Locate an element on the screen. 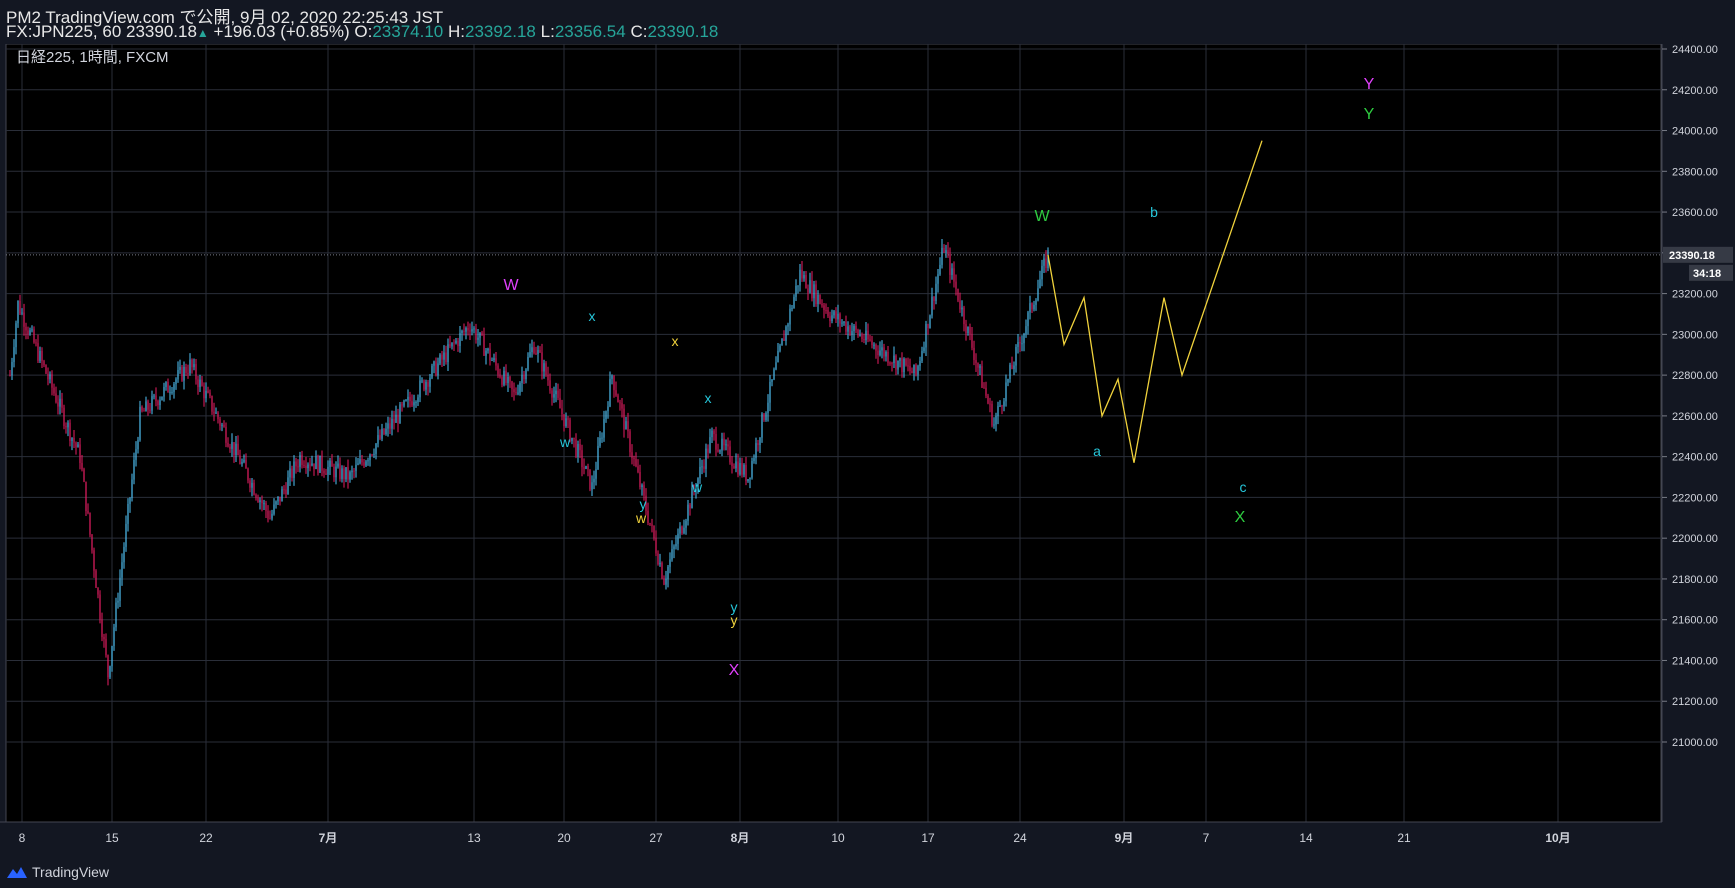 The height and width of the screenshot is (888, 1735). price-tick-label: 22200.00 is located at coordinates (1695, 498).